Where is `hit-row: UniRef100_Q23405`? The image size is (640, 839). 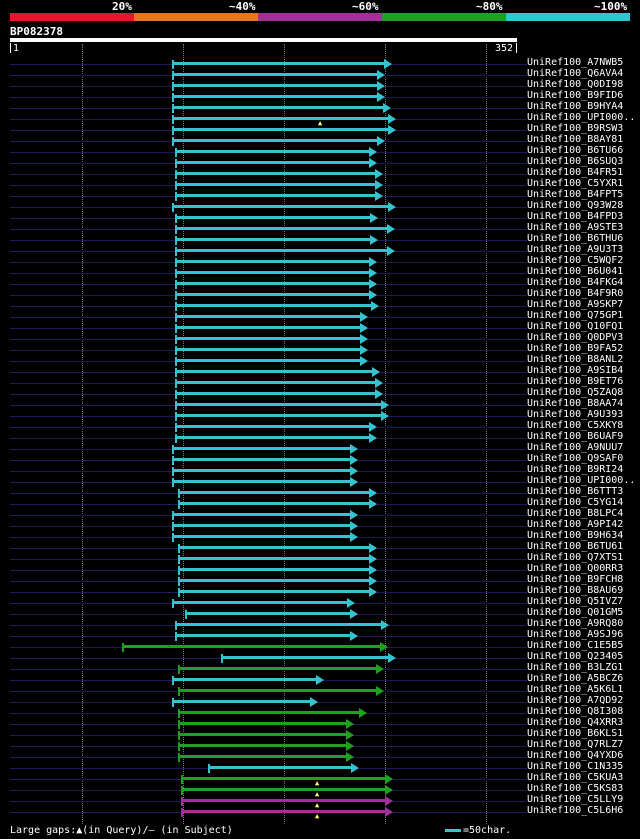
hit-row: UniRef100_Q23405 is located at coordinates (320, 657).